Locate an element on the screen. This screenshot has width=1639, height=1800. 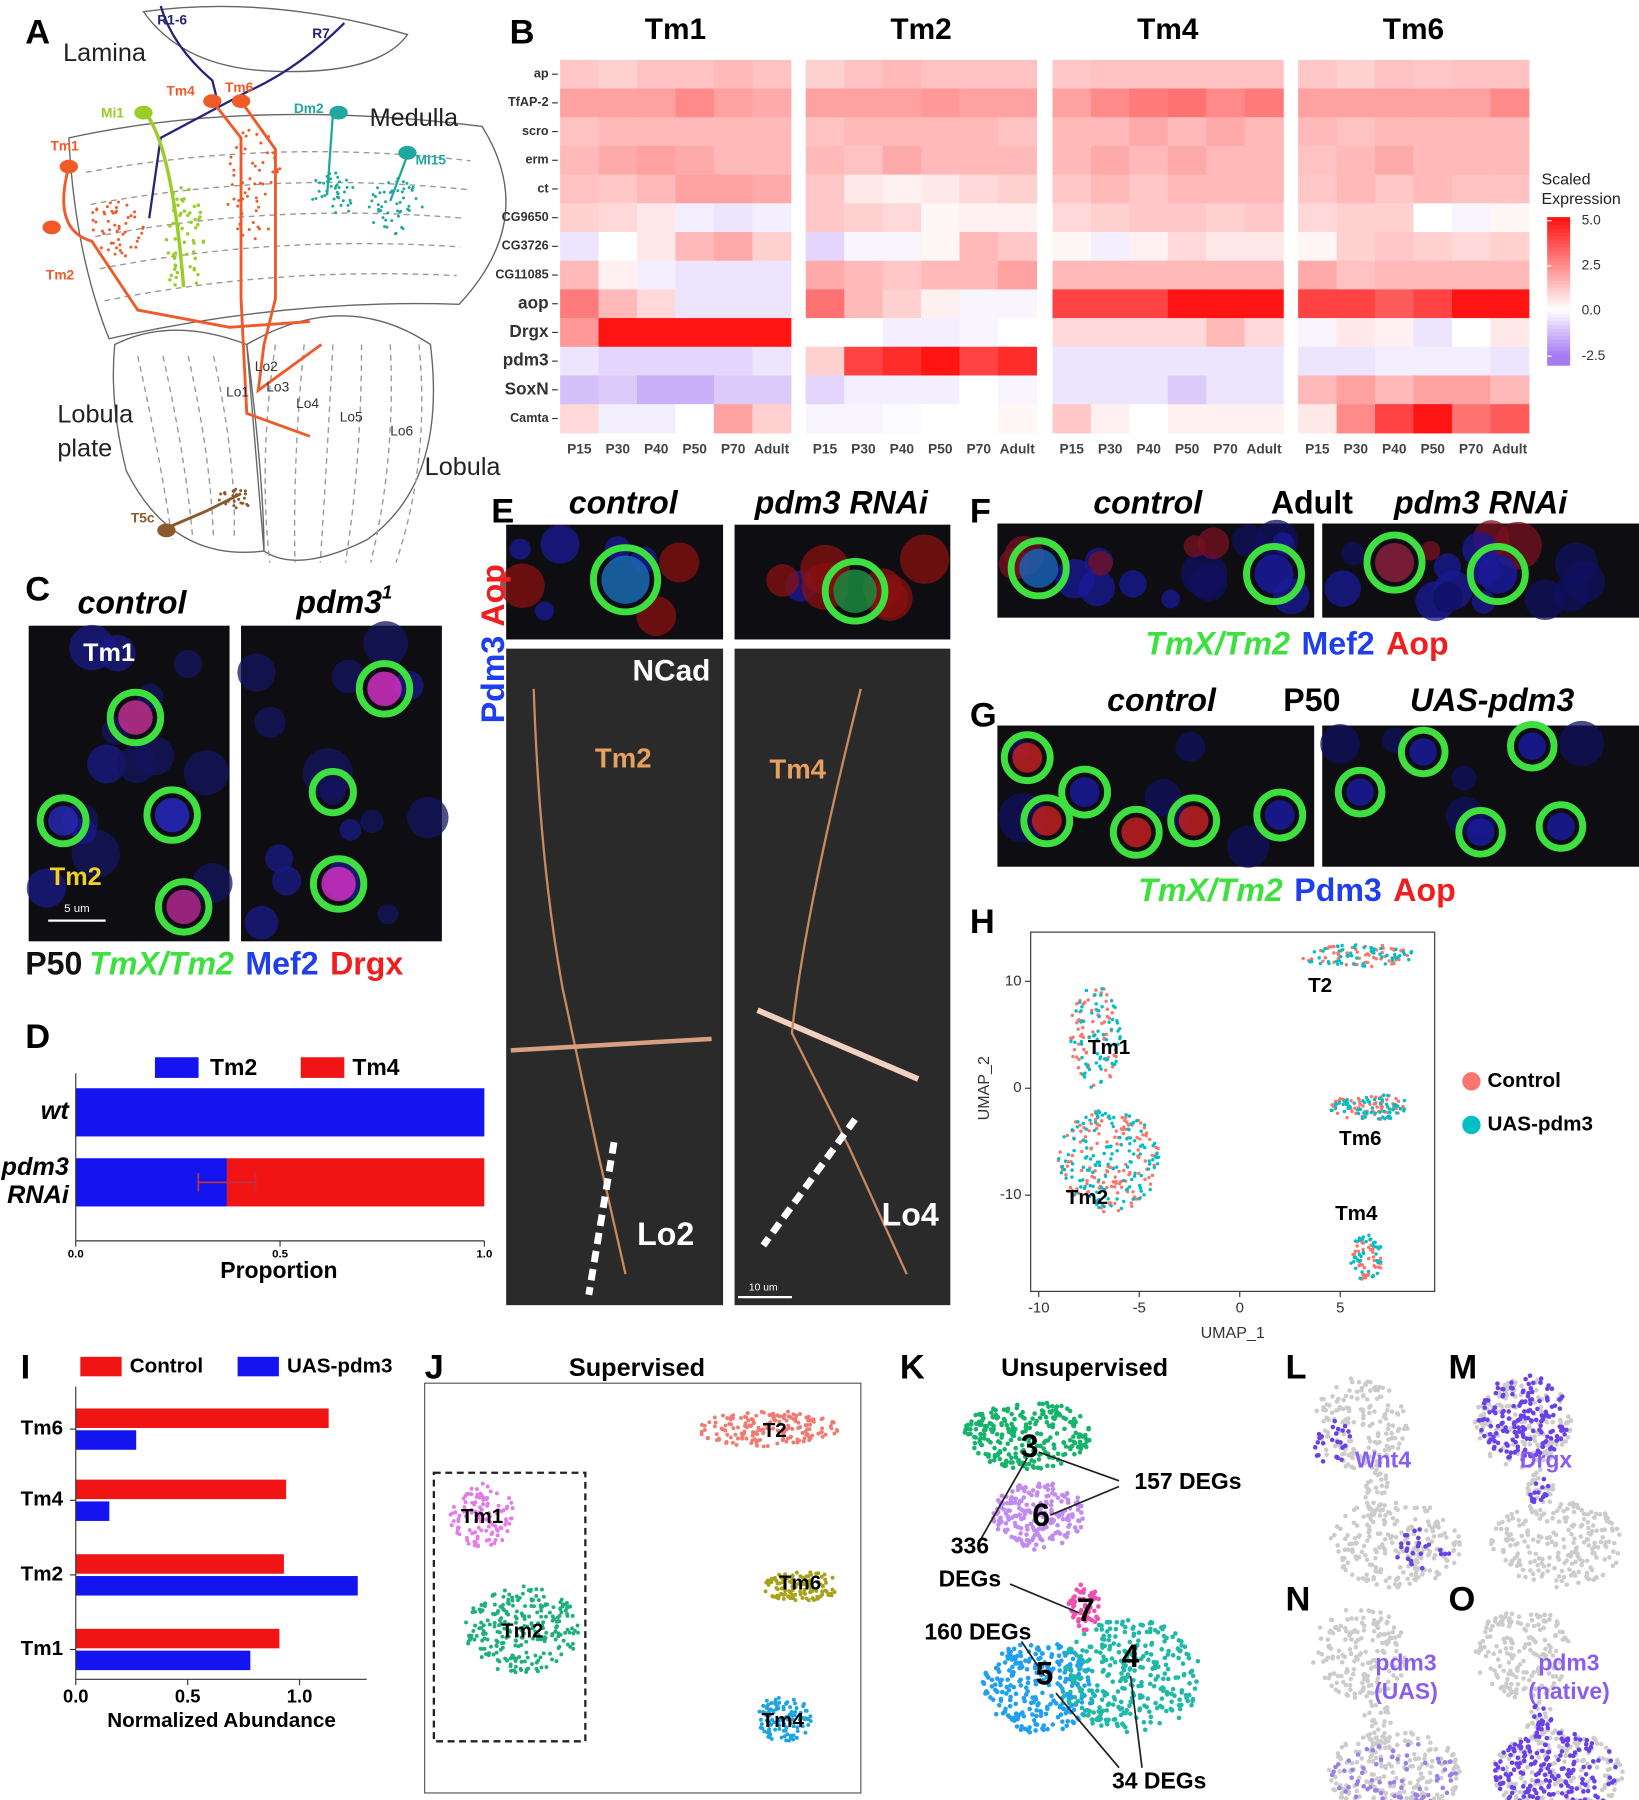
label-group: TmX/Tm2Pdm3Aop is located at coordinates (1297, 891).